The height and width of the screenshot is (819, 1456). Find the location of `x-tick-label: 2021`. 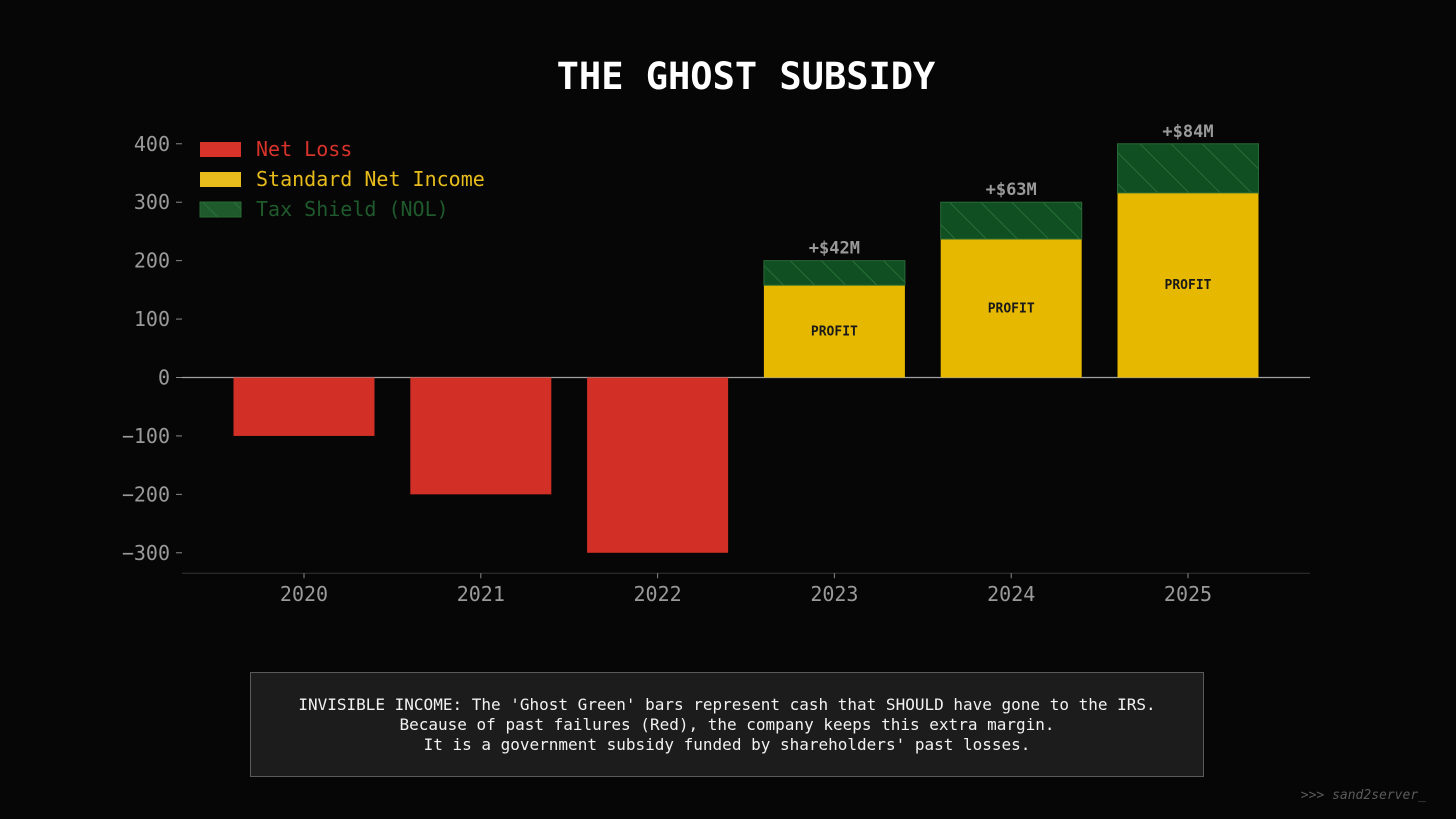

x-tick-label: 2021 is located at coordinates (481, 594).